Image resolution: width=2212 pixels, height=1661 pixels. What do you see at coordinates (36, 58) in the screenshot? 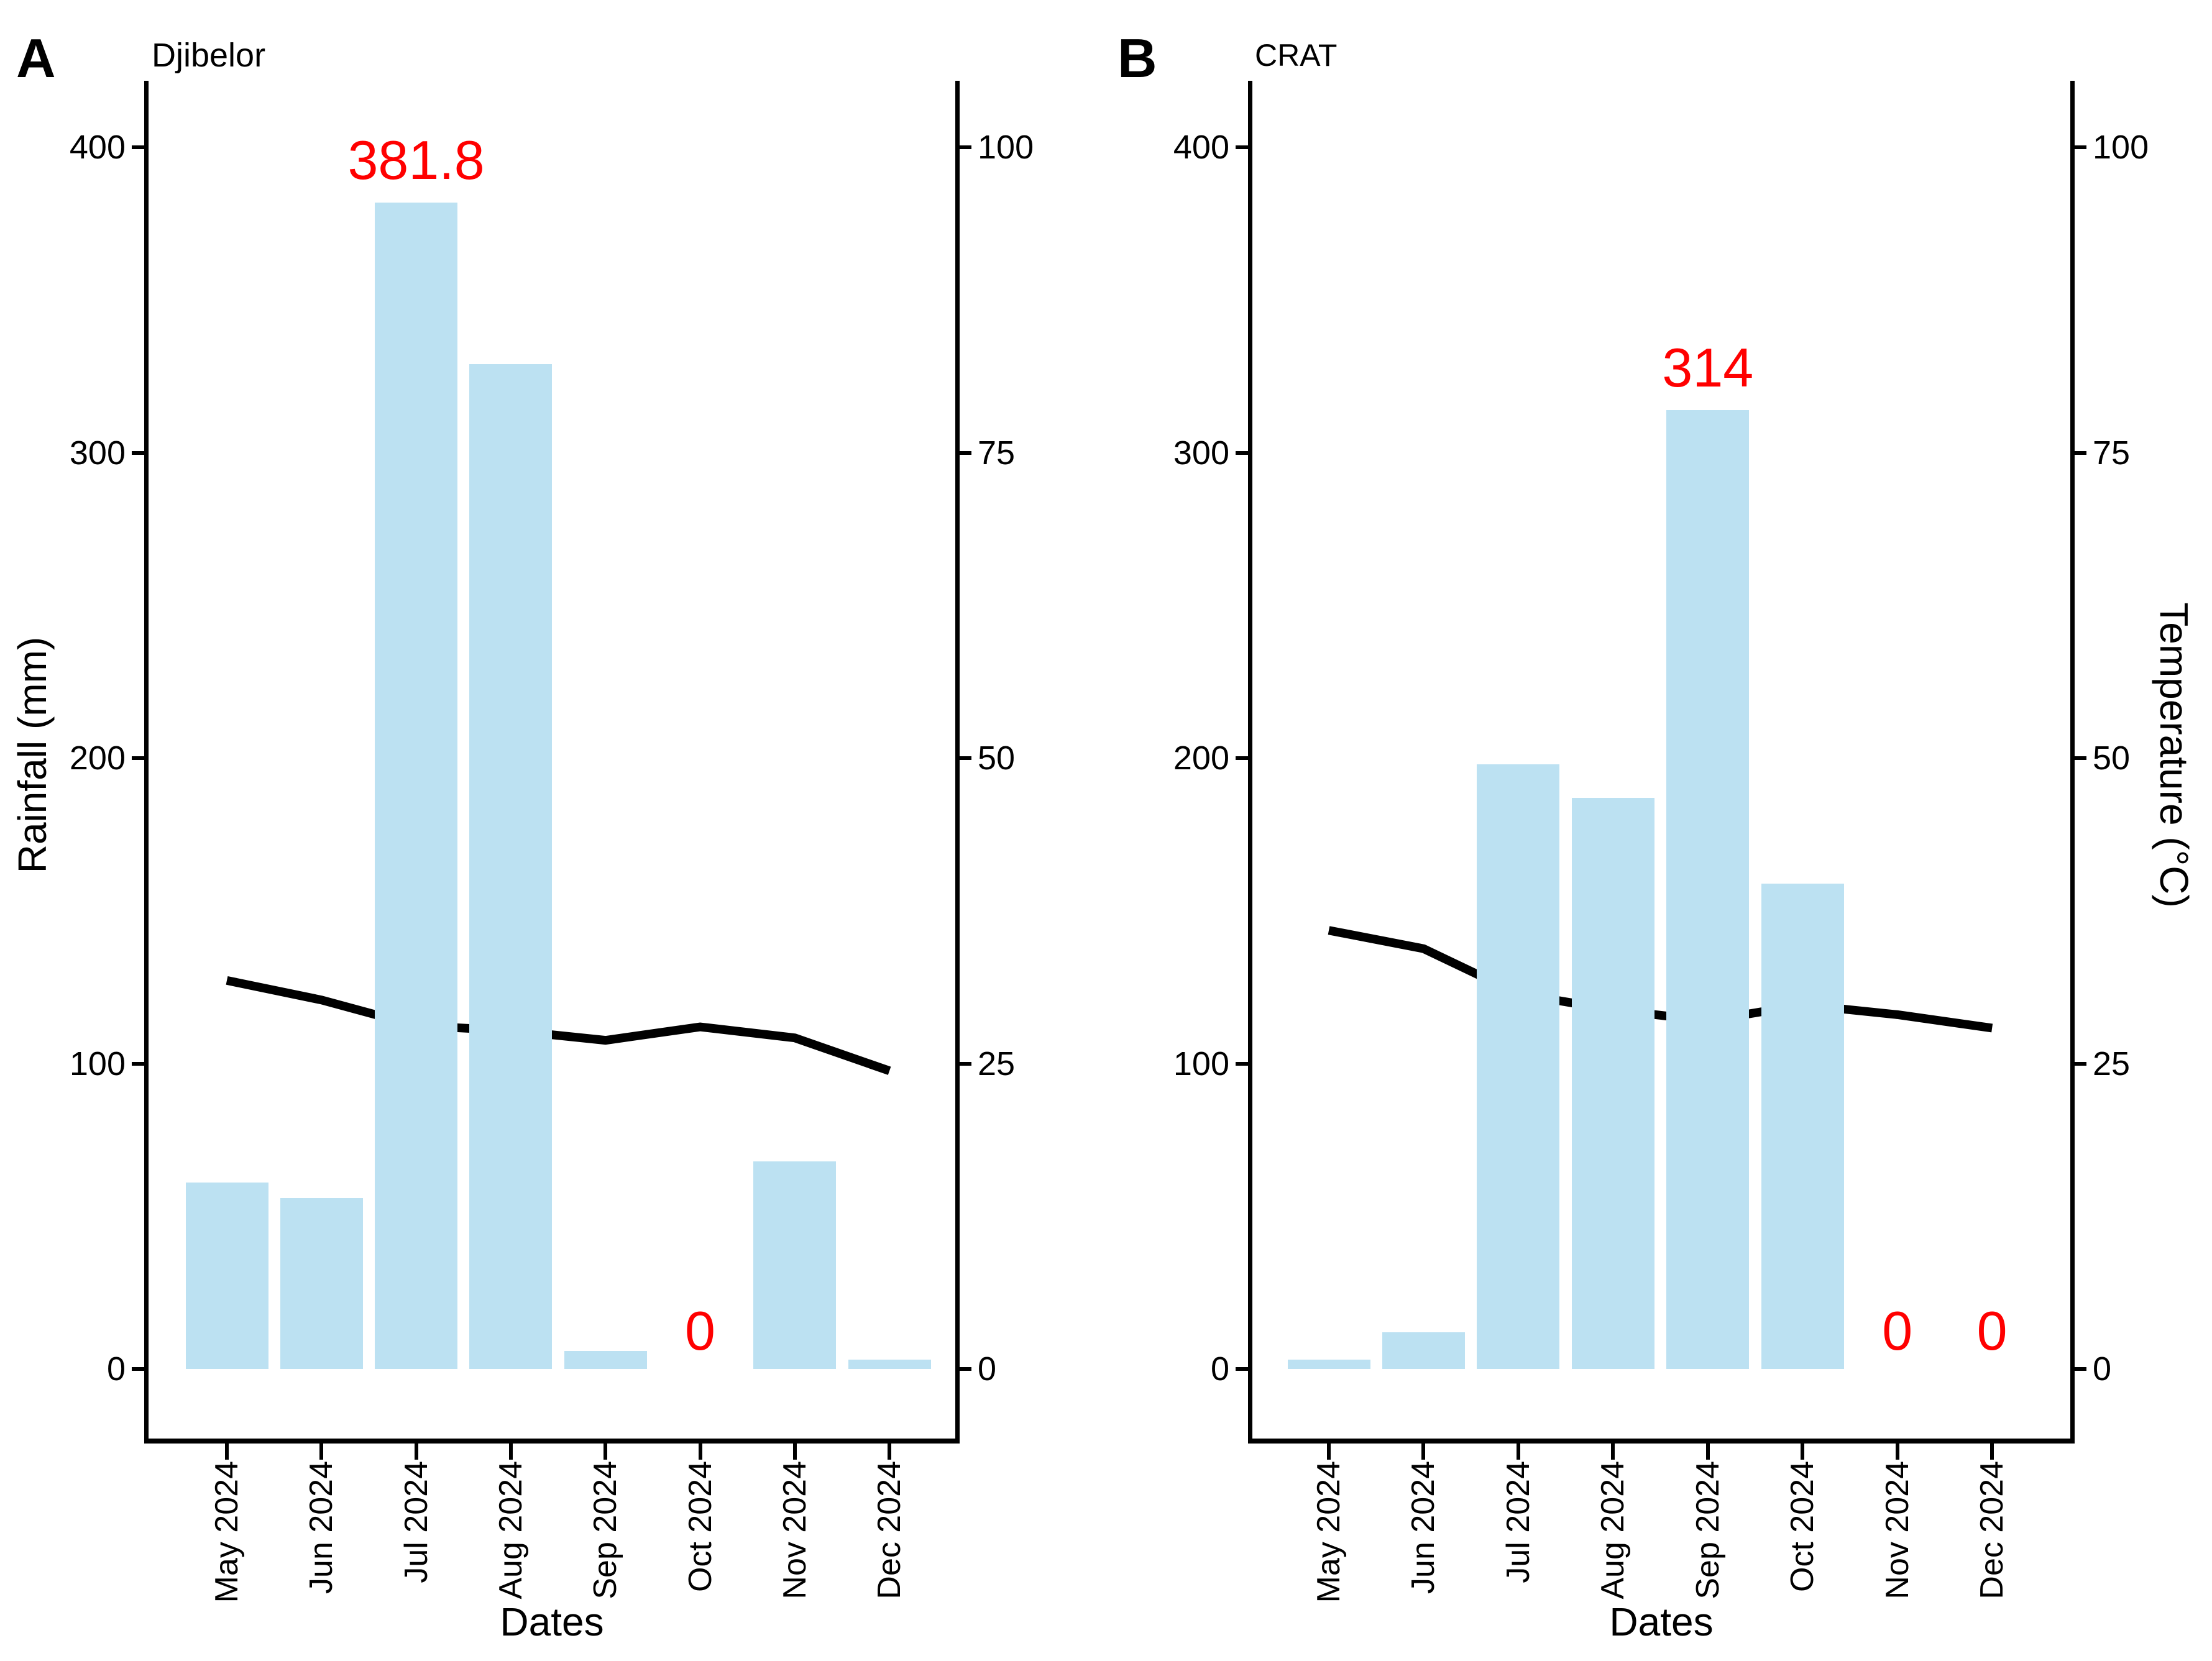
I see `panel-a-letter: A` at bounding box center [36, 58].